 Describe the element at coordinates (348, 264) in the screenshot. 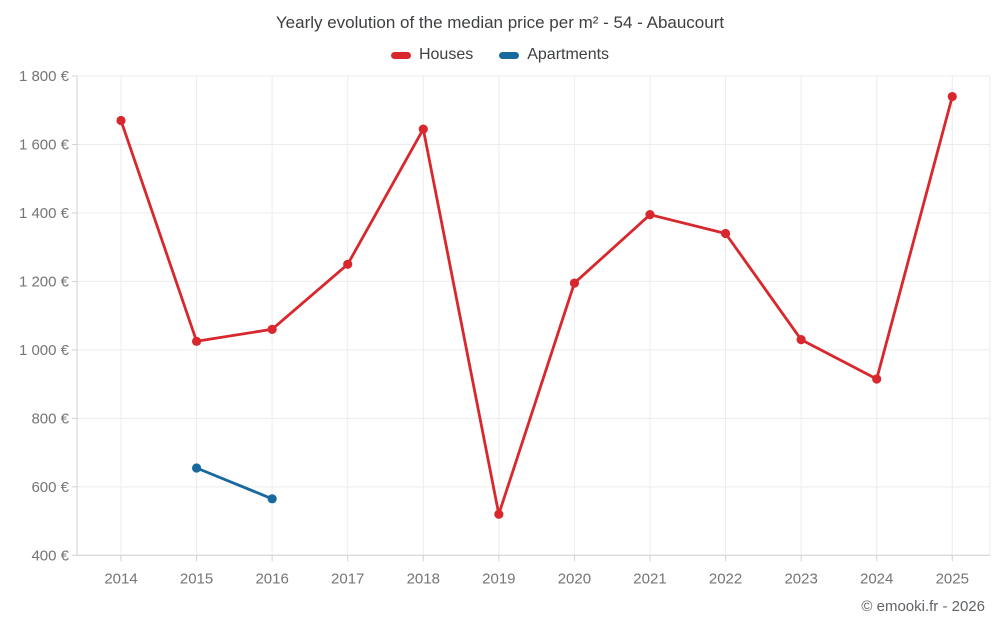

I see `data-point-houses-2017` at that location.